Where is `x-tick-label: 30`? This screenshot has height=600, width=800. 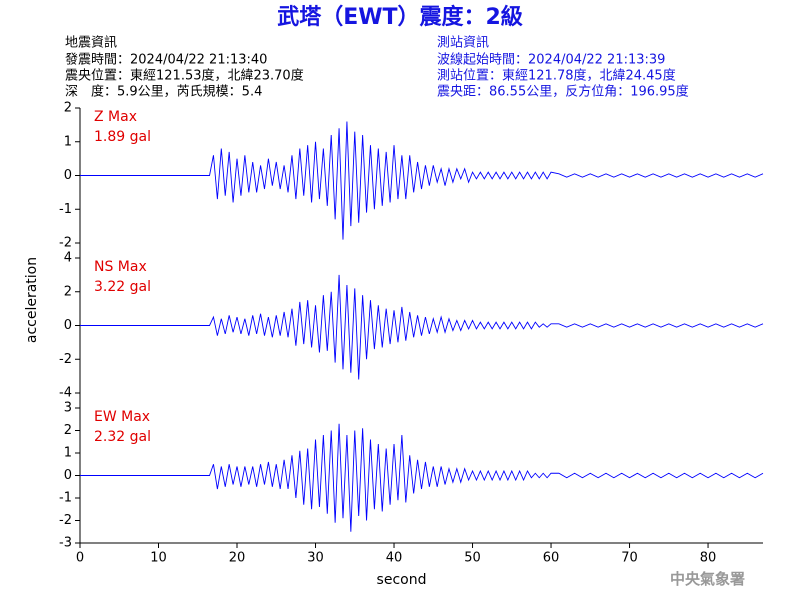 x-tick-label: 30 is located at coordinates (315, 558).